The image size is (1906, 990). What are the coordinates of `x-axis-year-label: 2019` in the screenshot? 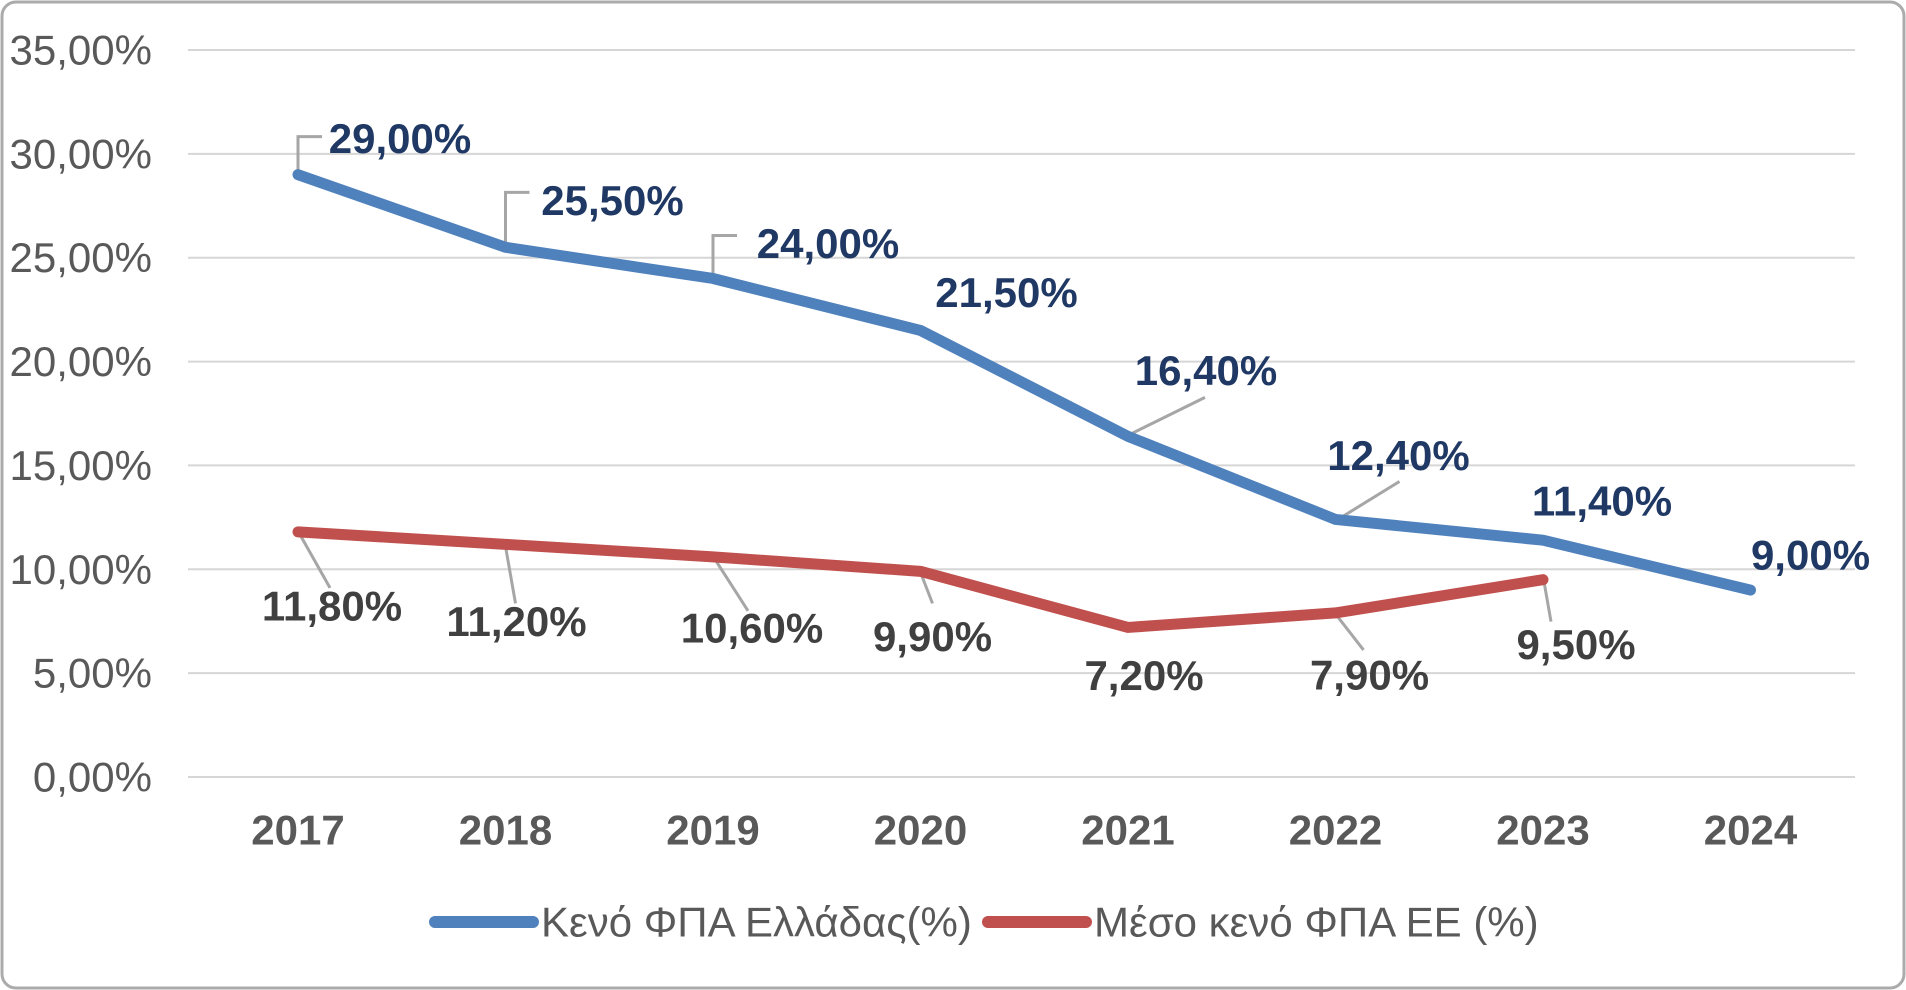 It's located at (712, 830).